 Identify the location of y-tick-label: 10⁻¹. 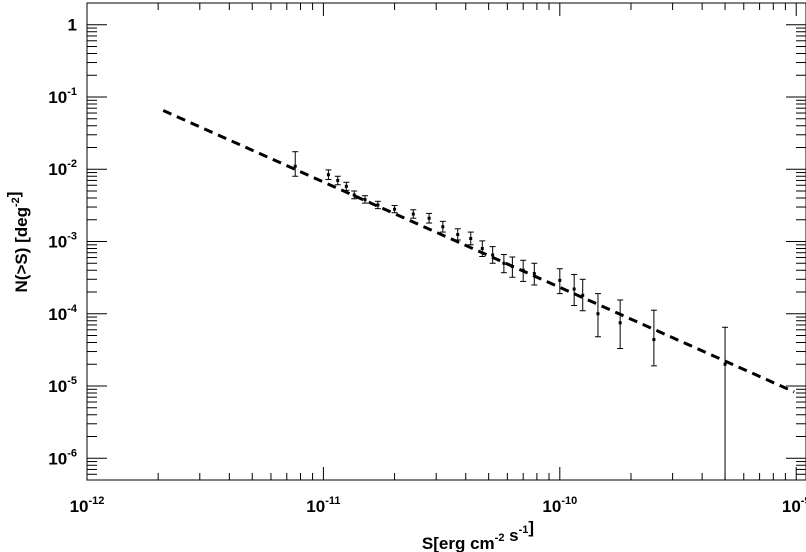
(62, 96).